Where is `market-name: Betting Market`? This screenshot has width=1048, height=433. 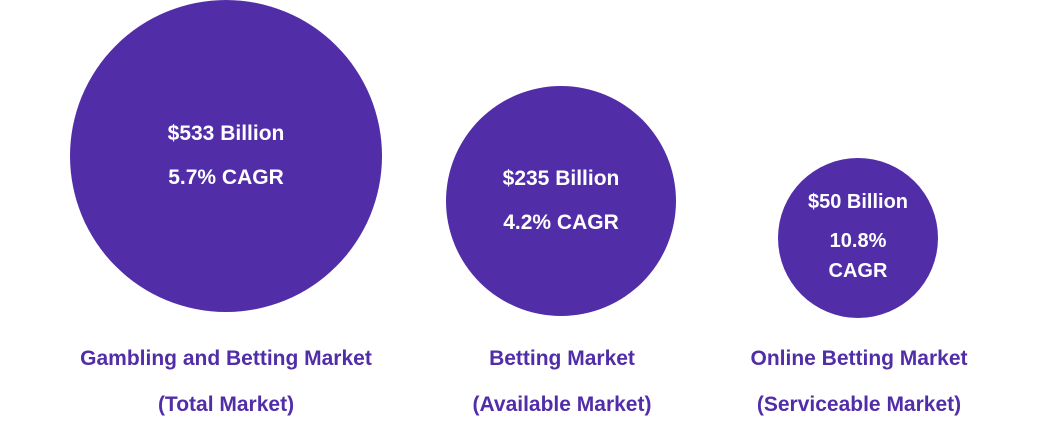 market-name: Betting Market is located at coordinates (562, 358).